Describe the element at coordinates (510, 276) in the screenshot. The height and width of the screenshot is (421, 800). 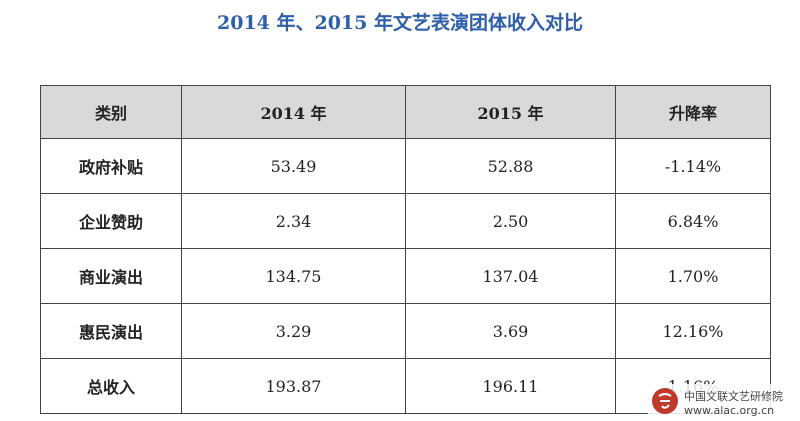
I see `value-cell: 137.04` at that location.